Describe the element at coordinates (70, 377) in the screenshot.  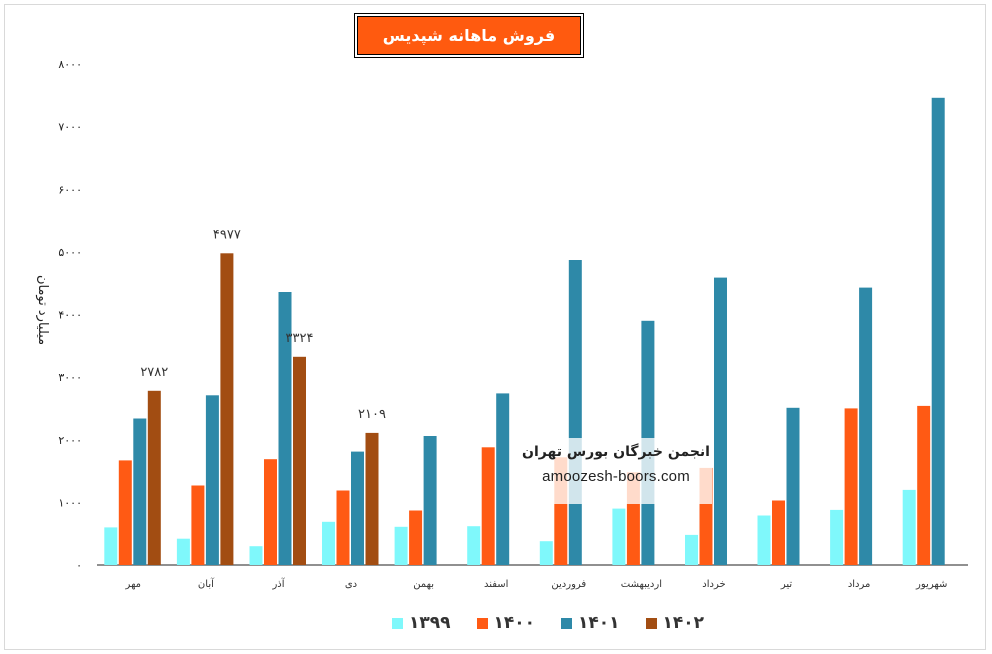
I see `y-tick-label: ۳۰۰۰` at that location.